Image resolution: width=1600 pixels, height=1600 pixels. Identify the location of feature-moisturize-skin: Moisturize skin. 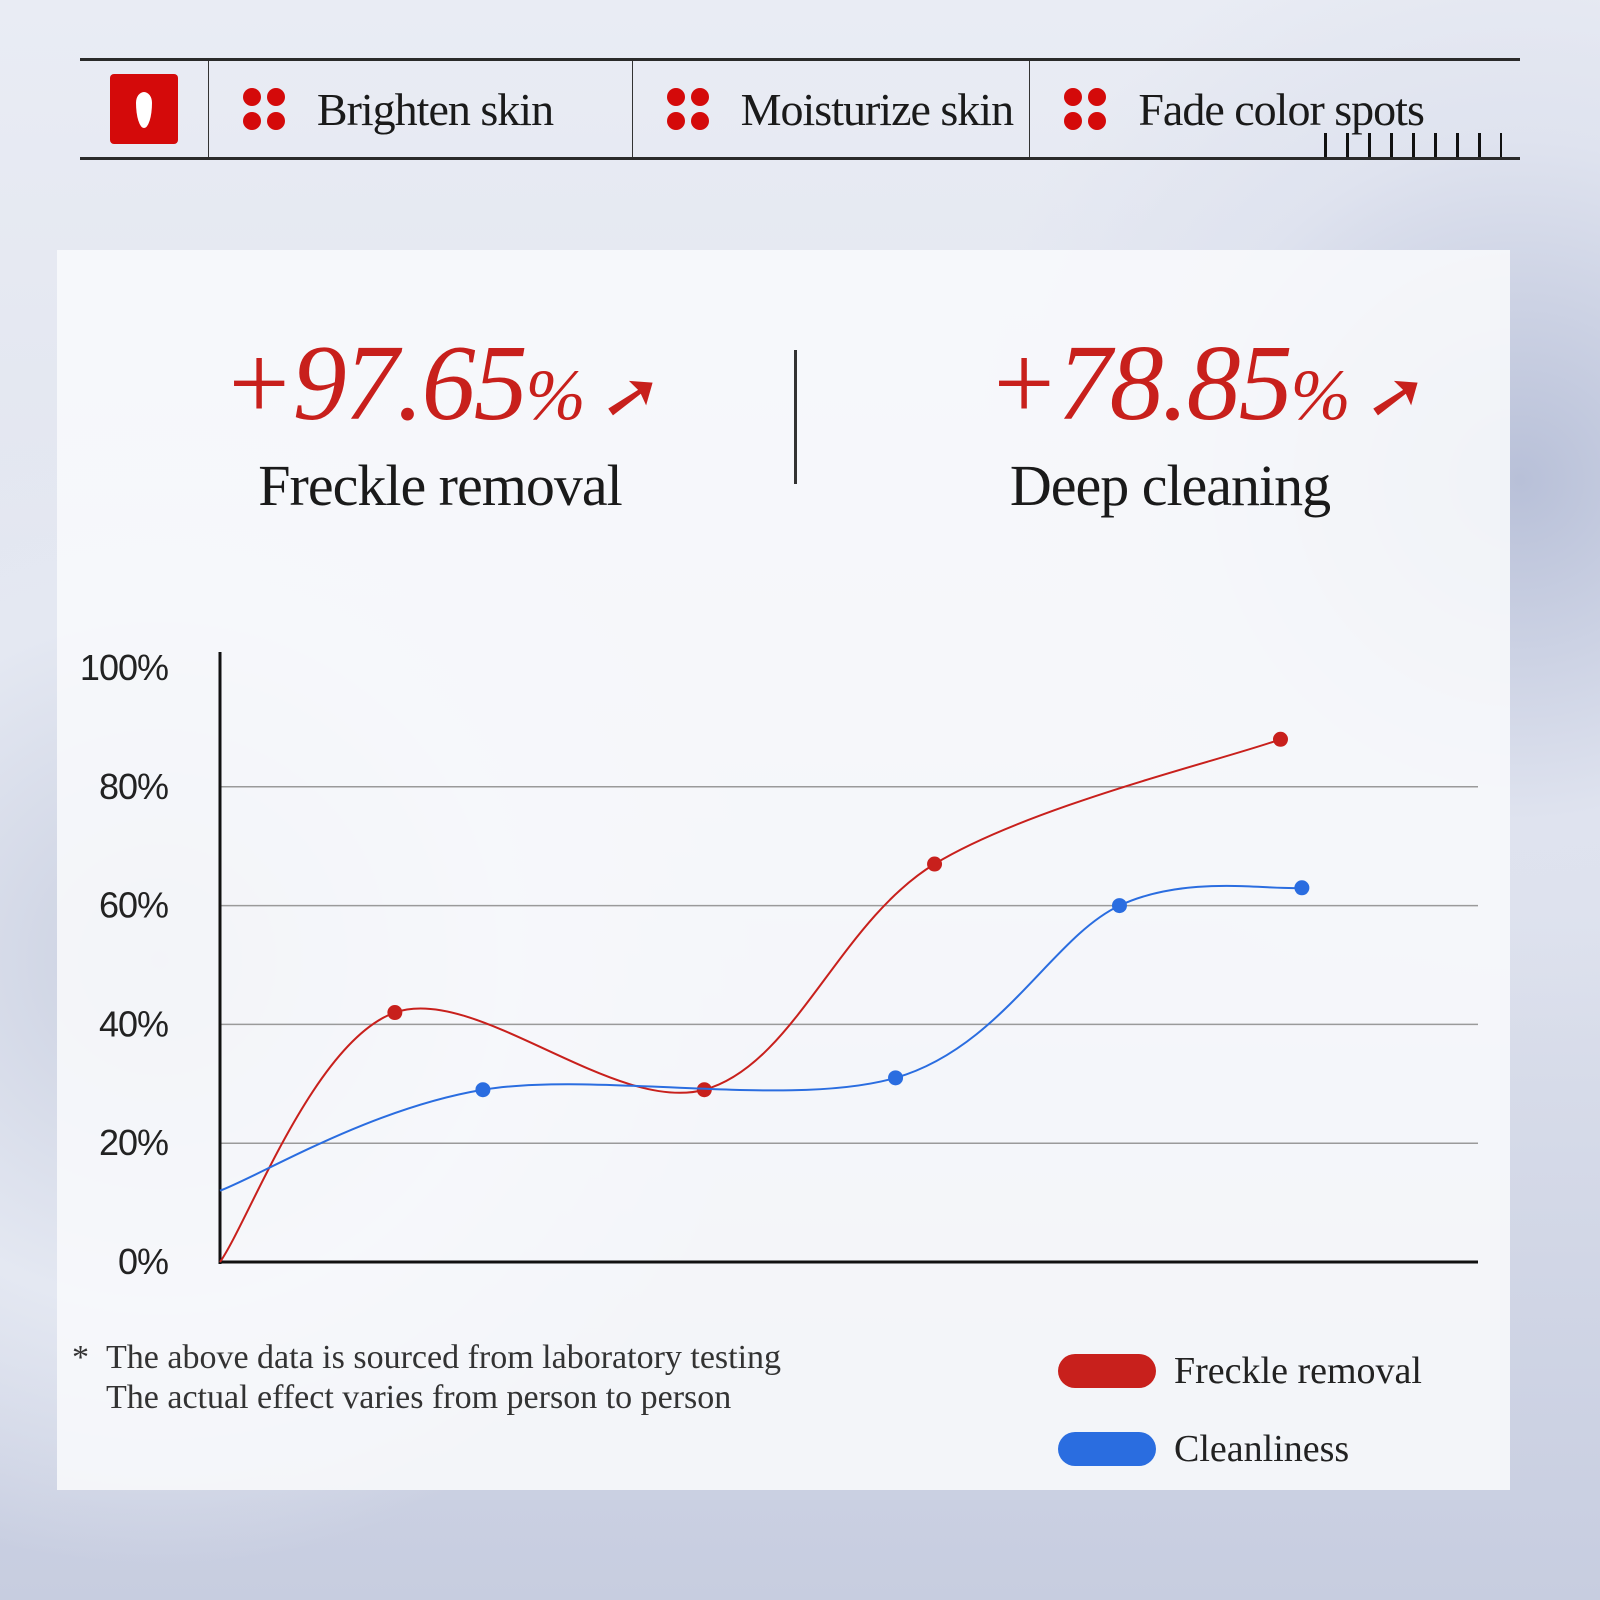
(832, 109).